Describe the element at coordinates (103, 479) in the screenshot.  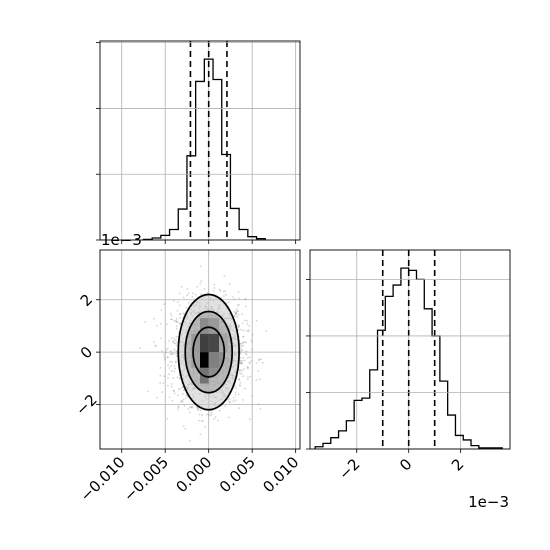
I see `joint-x-tick-label: −0.010` at that location.